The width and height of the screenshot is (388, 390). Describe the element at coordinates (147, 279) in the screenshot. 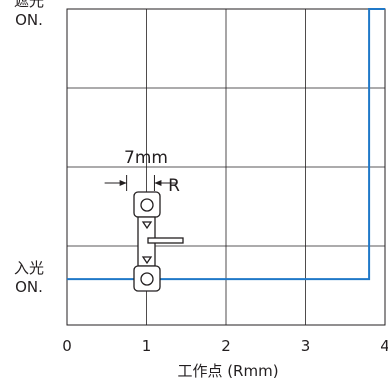

I see `sensor-lens-bottom` at that location.